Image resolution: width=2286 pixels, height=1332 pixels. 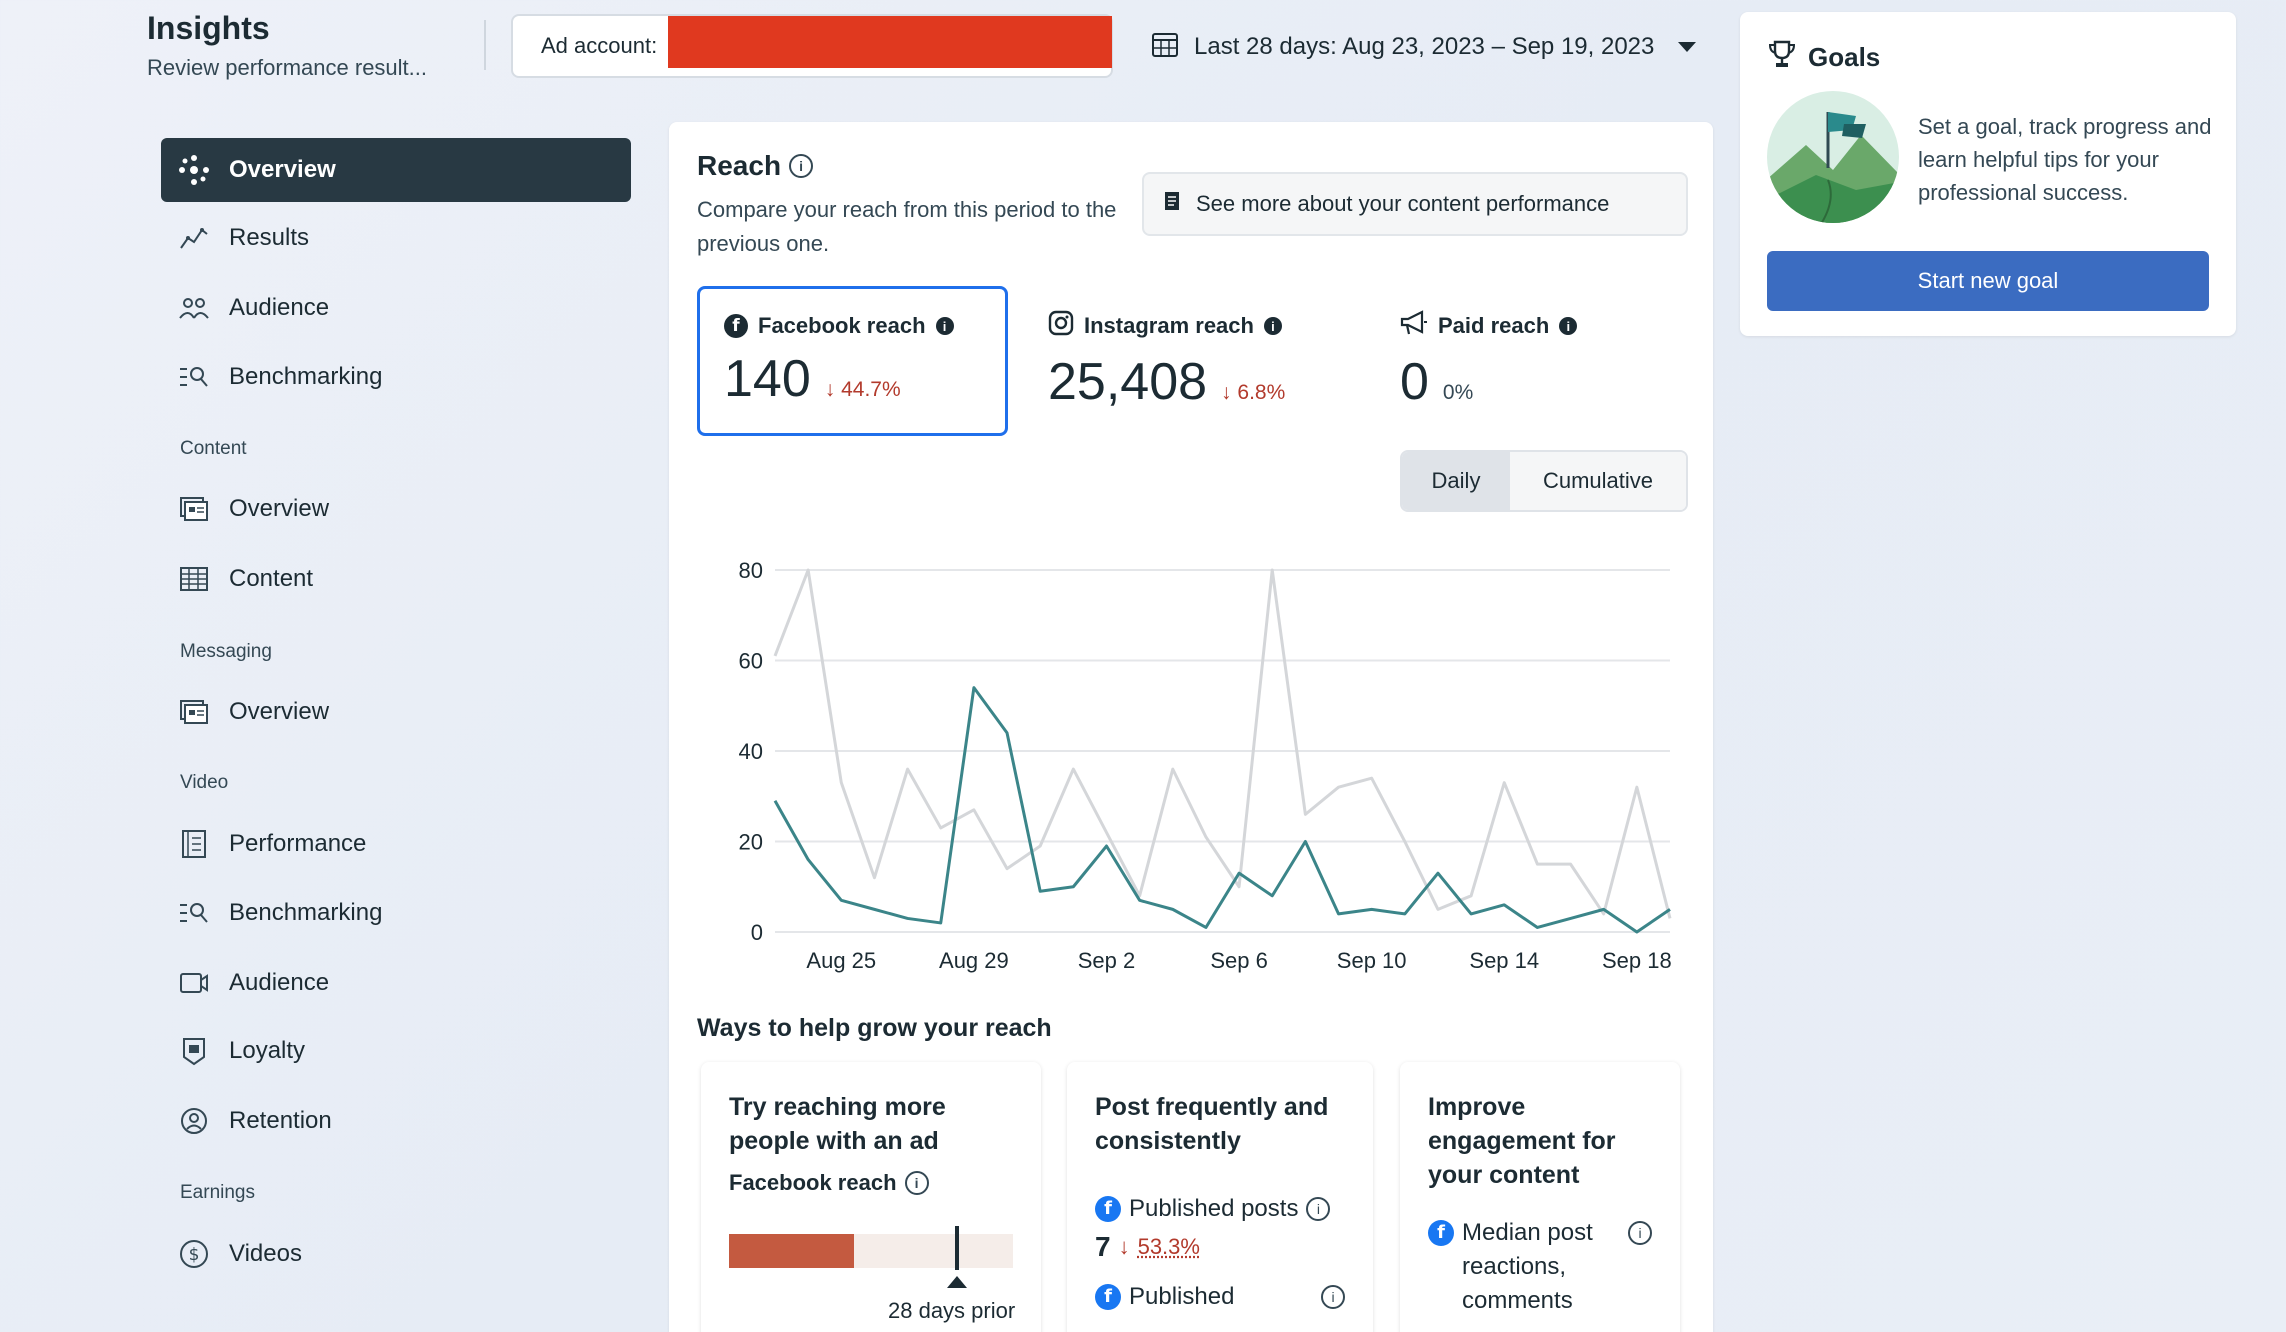 What do you see at coordinates (957, 1282) in the screenshot?
I see `marker-triangle-icon` at bounding box center [957, 1282].